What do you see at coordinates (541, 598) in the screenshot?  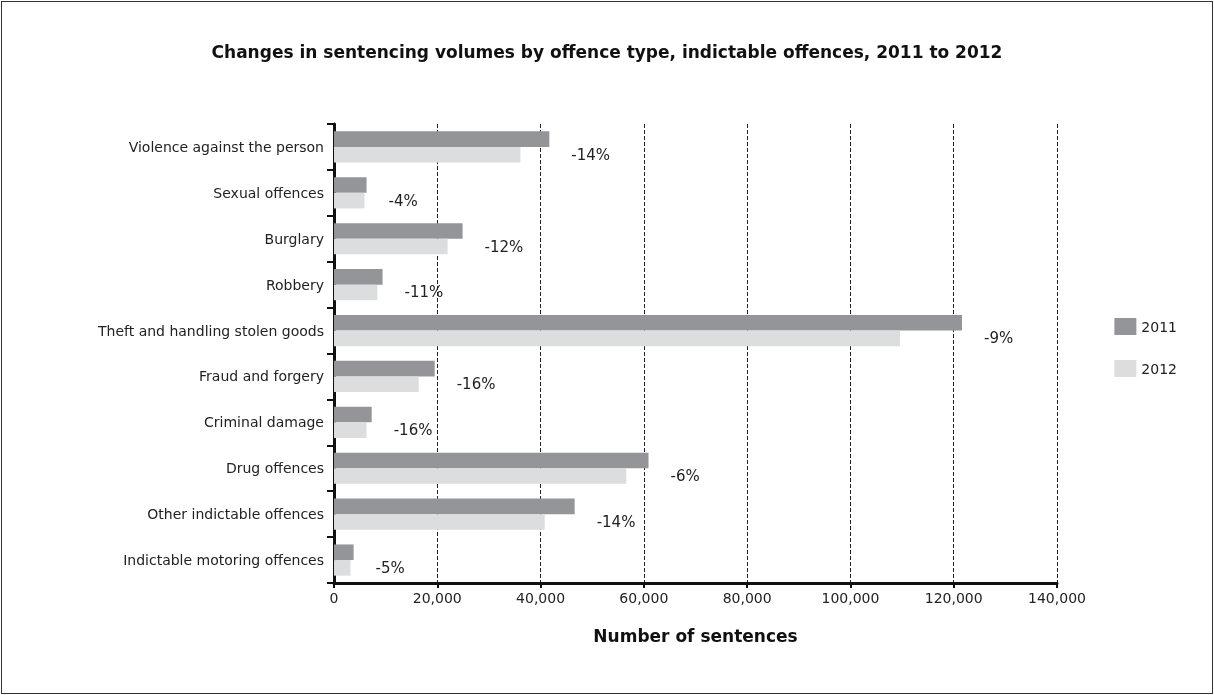 I see `x-tick-label: 40,000` at bounding box center [541, 598].